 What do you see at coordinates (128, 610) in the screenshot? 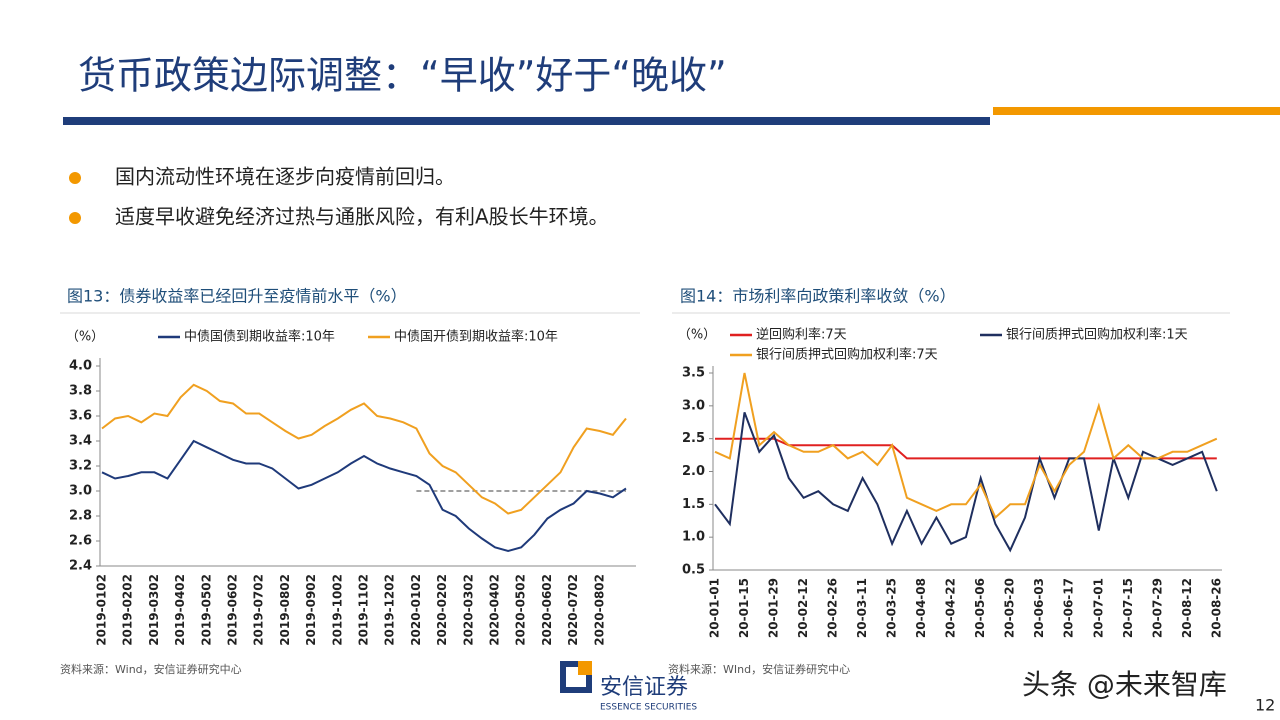
I see `x-tick-label: 2019-0202` at bounding box center [128, 610].